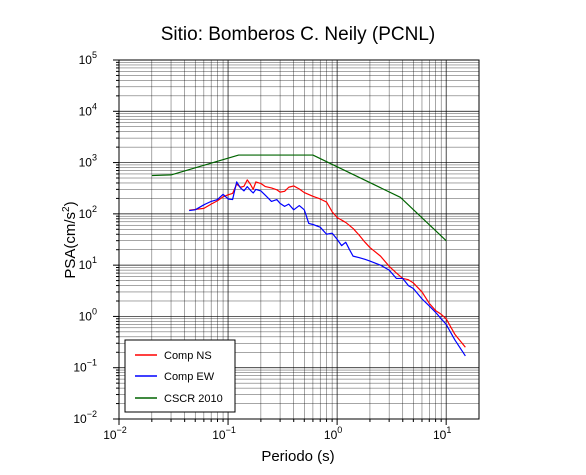 The height and width of the screenshot is (475, 586). Describe the element at coordinates (224, 433) in the screenshot. I see `x-tick-label: 10⁻¹` at that location.